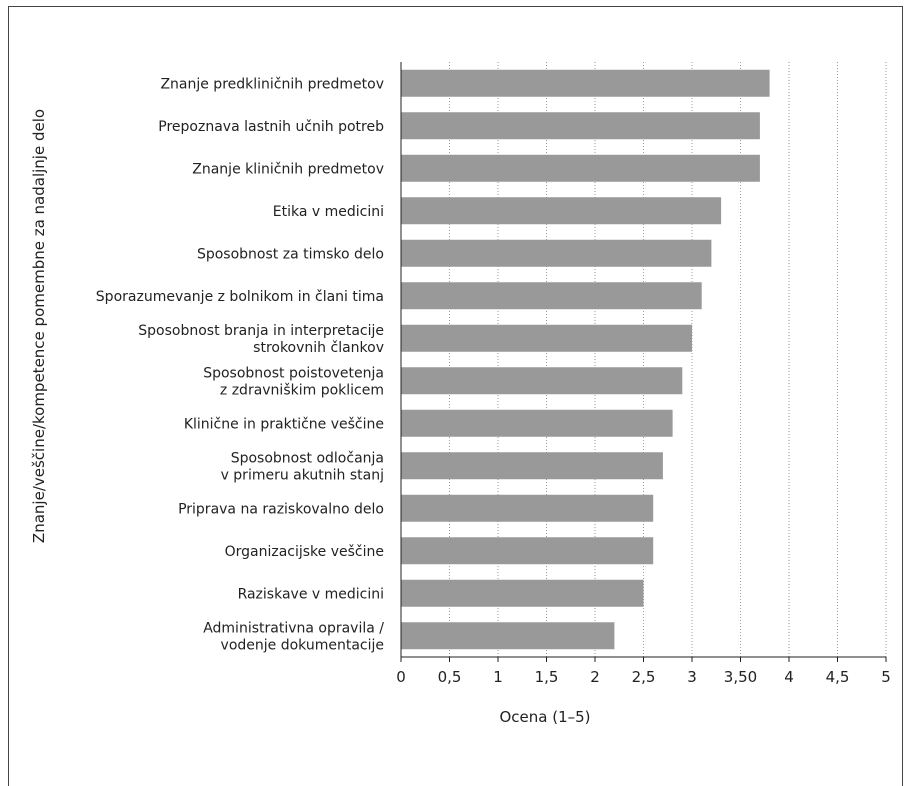  I want to click on x-tick-label-5: 2,5, so click(644, 677).